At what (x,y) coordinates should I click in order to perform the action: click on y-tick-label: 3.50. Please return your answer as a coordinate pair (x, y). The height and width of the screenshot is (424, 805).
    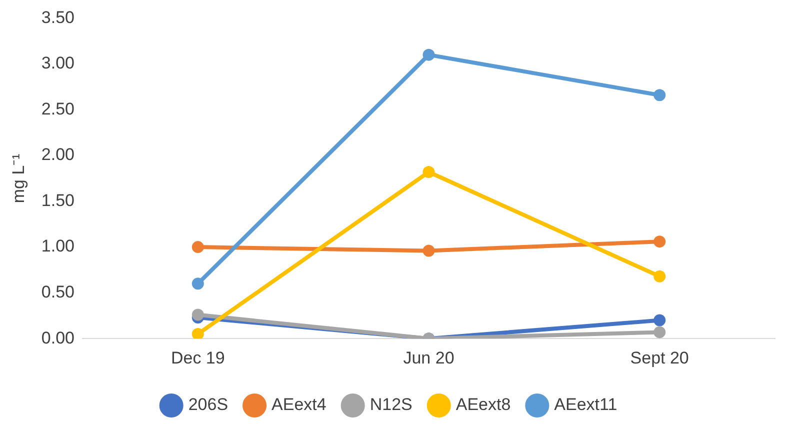
    Looking at the image, I should click on (57, 17).